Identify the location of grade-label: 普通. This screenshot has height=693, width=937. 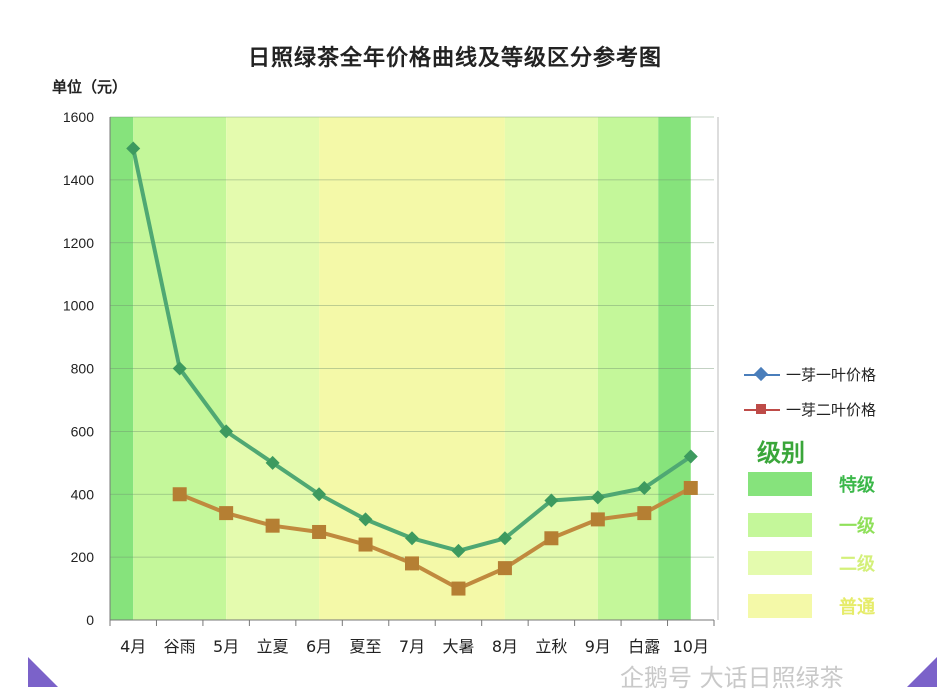
(857, 607).